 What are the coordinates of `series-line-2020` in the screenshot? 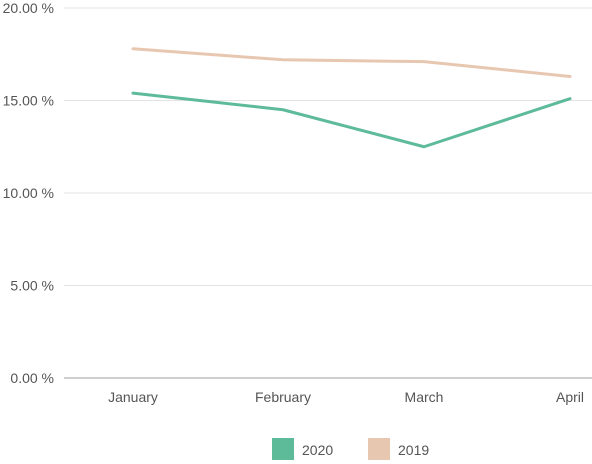 It's located at (351, 120).